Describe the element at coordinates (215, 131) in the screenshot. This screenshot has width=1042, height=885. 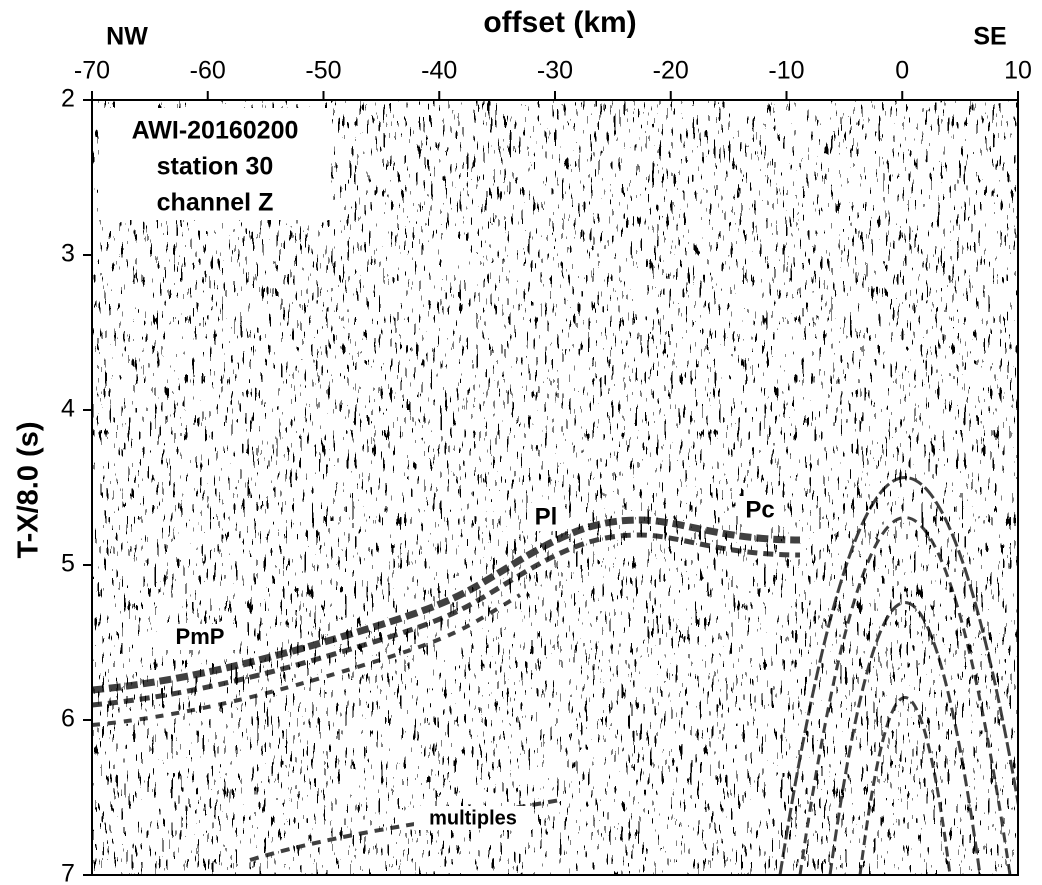
I see `info-line: AWI-20160200` at that location.